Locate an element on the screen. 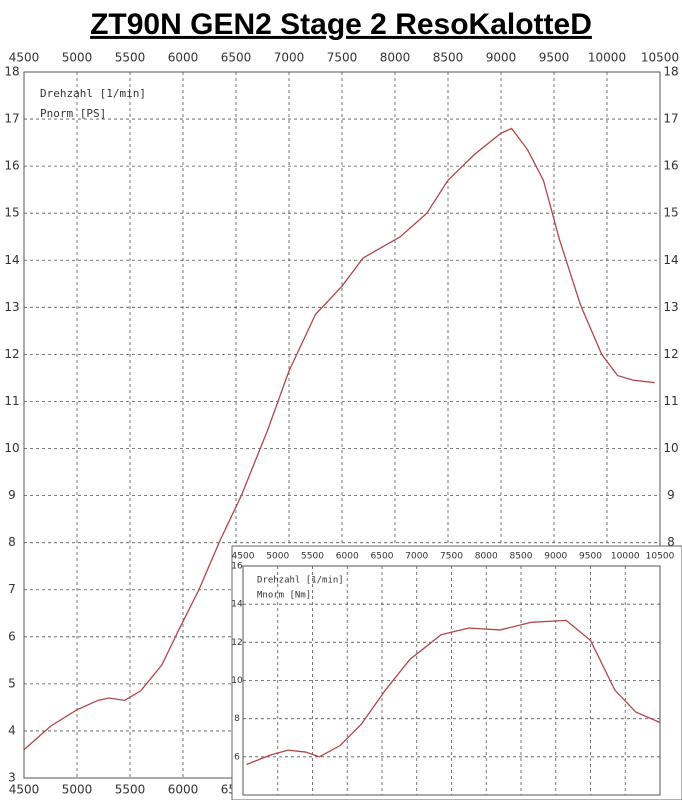 This screenshot has width=682, height=800. y-axis-label: Pnorm [PS] is located at coordinates (73, 113).